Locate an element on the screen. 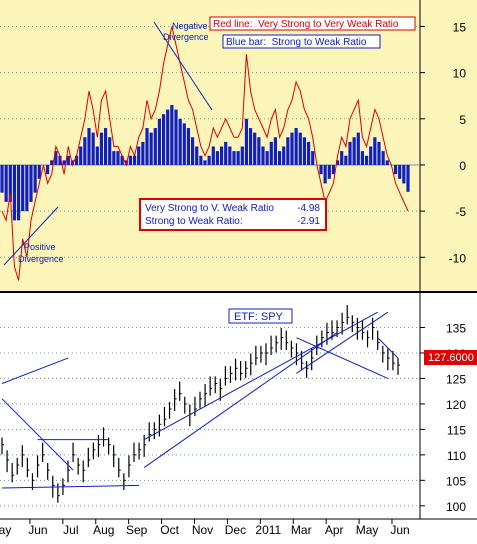 The width and height of the screenshot is (477, 544). x-tick-label: Mar is located at coordinates (301, 530).